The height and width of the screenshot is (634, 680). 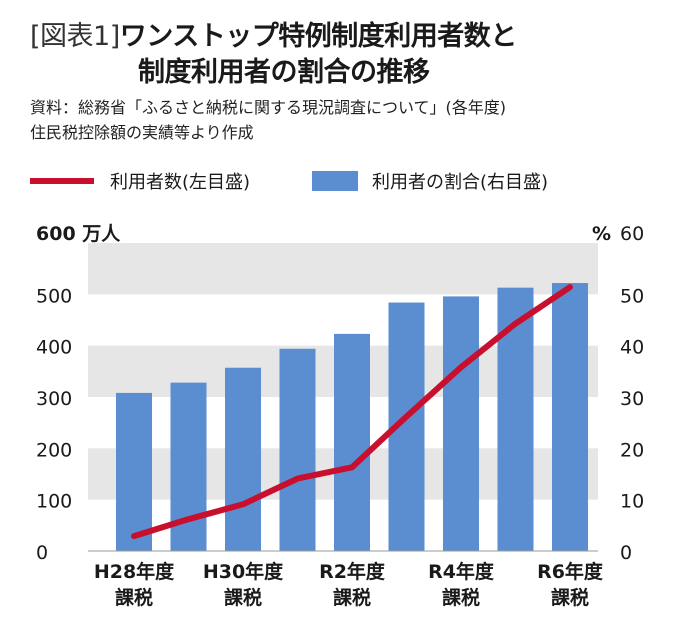 I want to click on left-axis-label: 600 万人, so click(x=78, y=234).